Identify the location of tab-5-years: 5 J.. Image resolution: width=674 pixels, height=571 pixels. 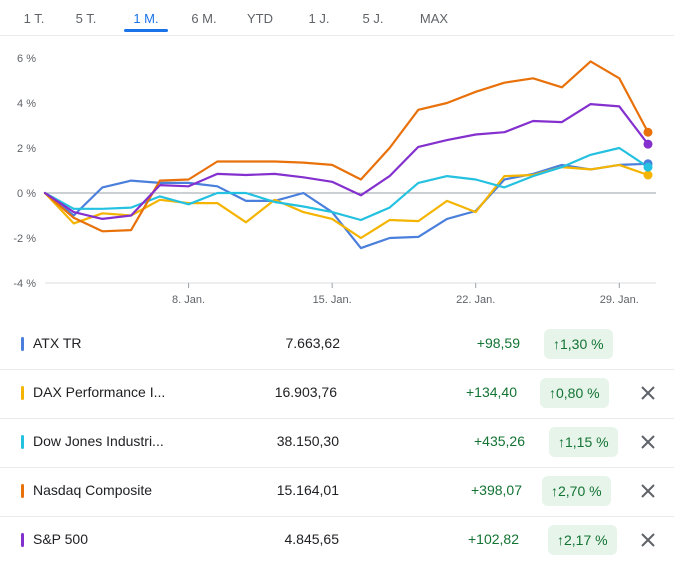
(373, 21).